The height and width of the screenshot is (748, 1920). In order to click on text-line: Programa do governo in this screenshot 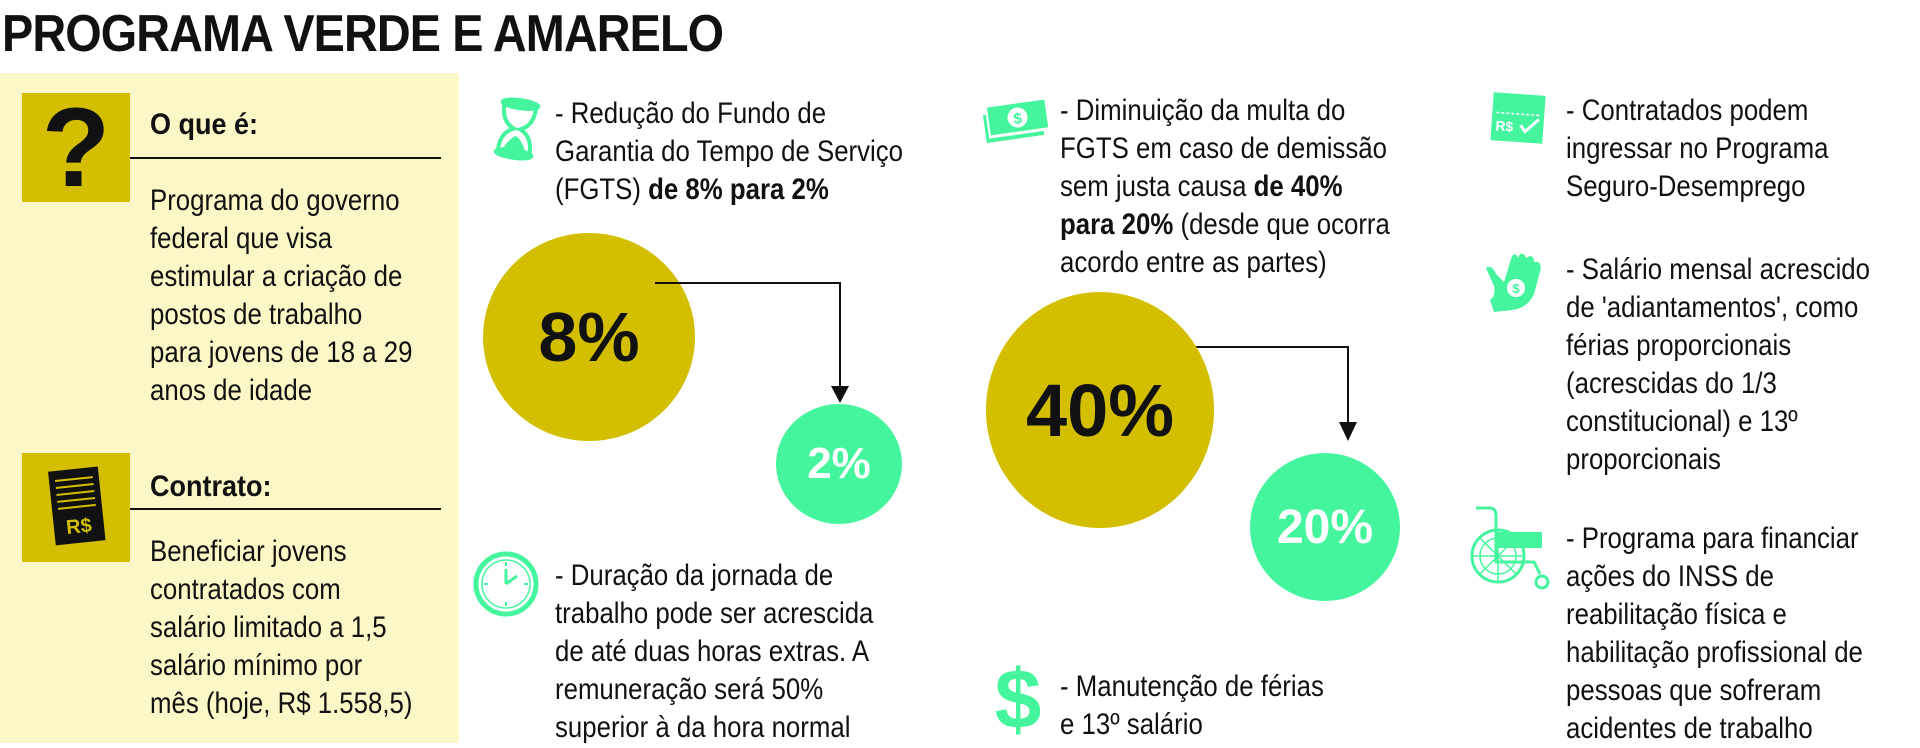, I will do `click(275, 200)`.